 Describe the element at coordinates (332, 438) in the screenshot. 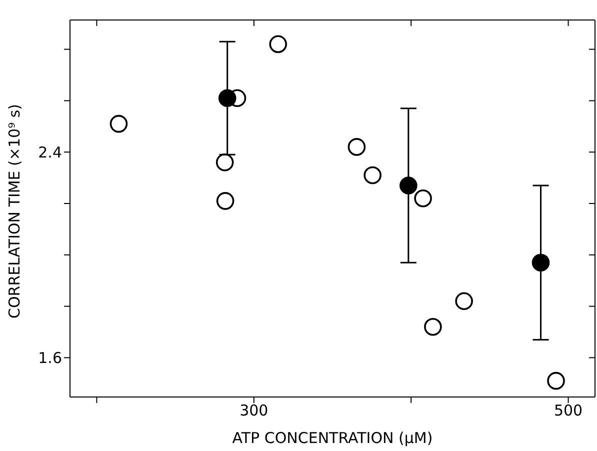

I see `x-axis-title: ATP CONCENTRATION (µM)` at that location.